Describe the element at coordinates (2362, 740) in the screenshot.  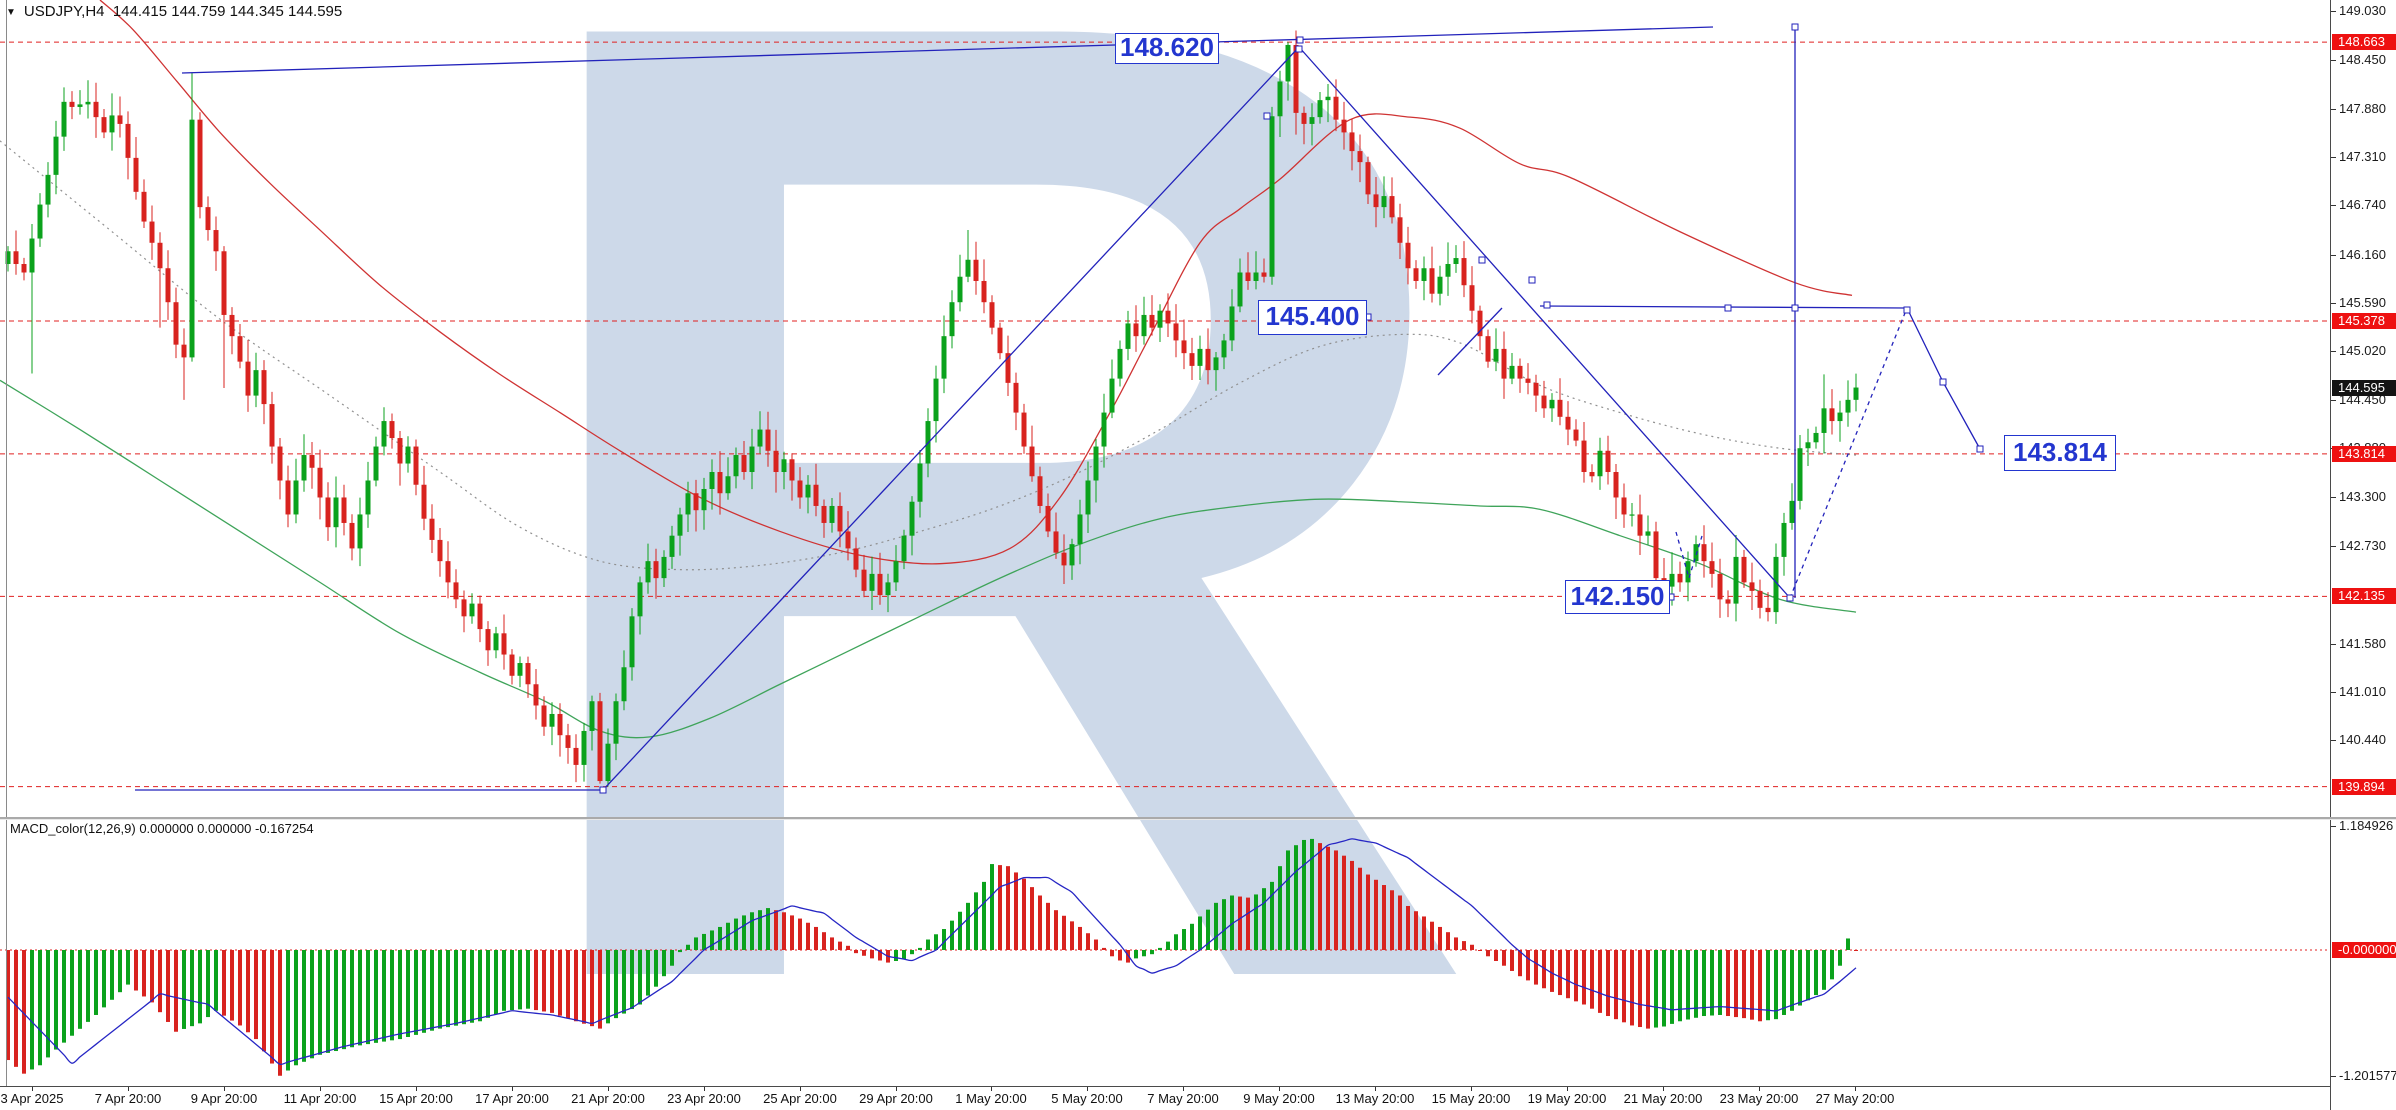
I see `price-tick-140.440: 140.440` at that location.